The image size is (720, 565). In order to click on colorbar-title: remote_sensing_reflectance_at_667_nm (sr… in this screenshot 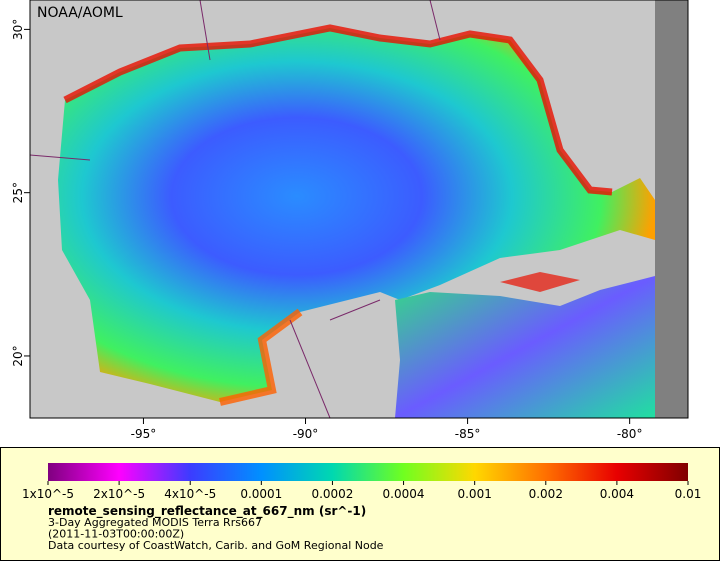, I will do `click(207, 511)`.